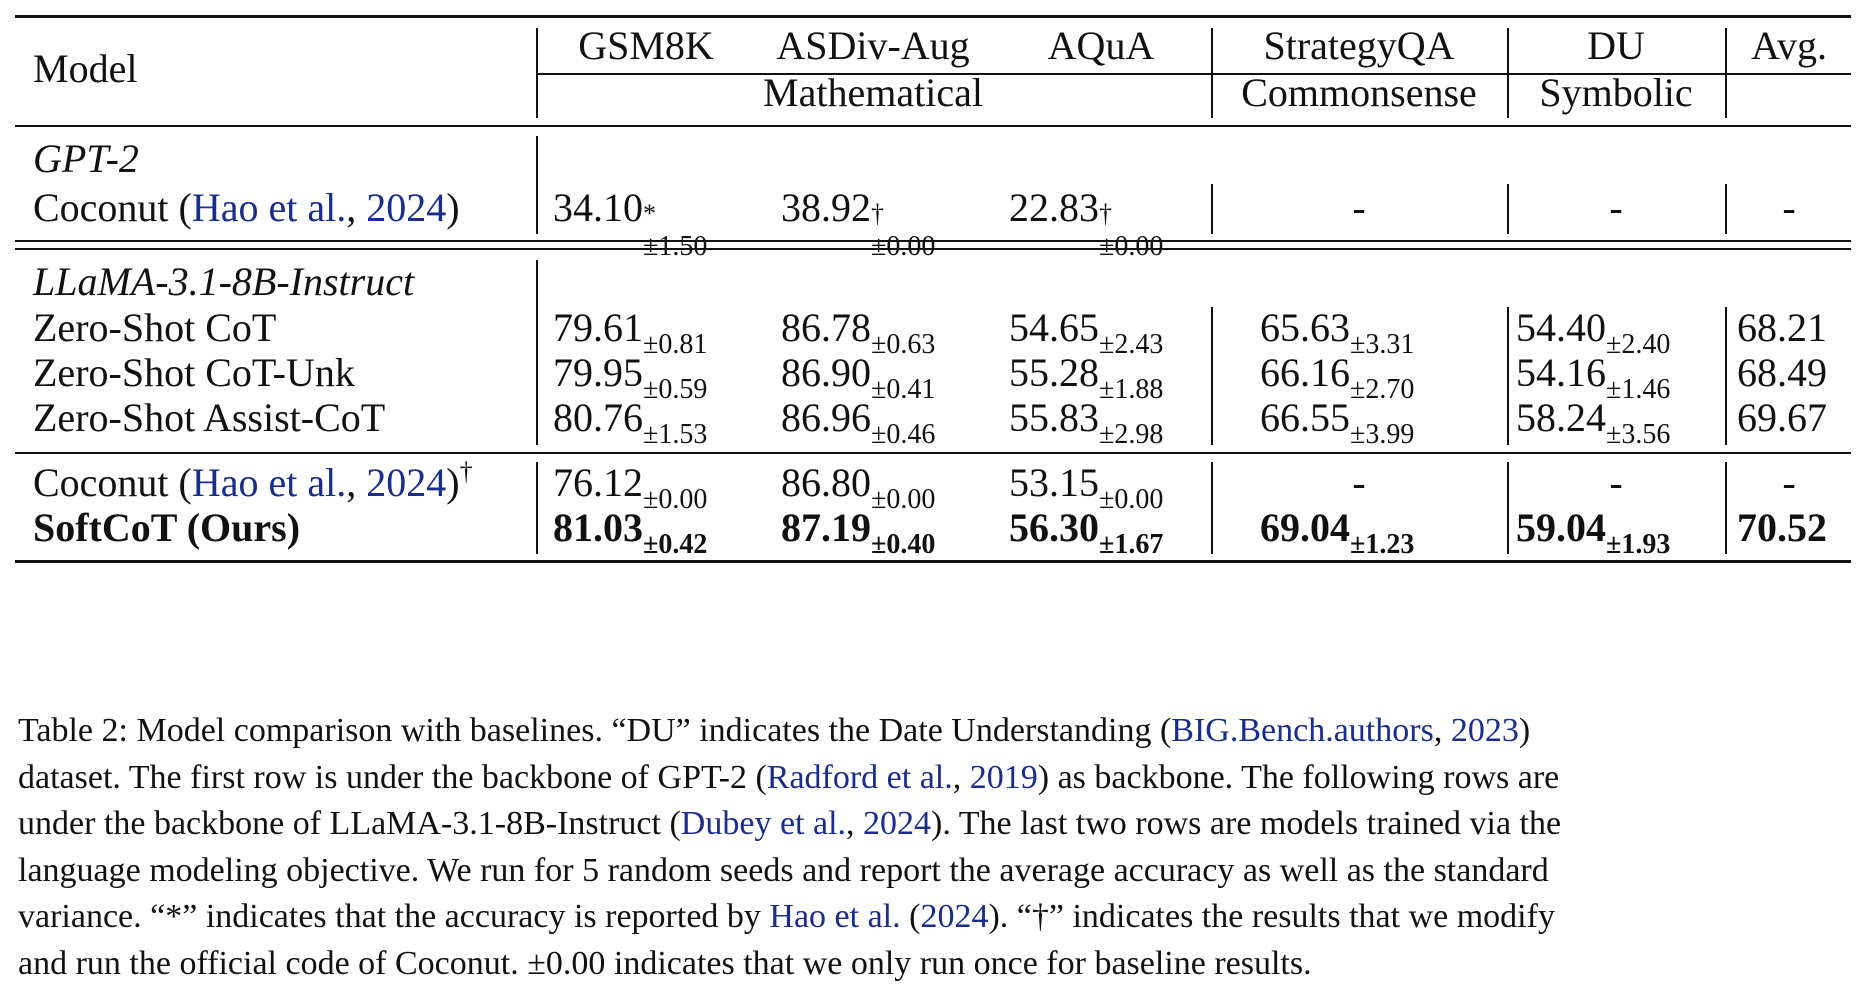  What do you see at coordinates (1086, 422) in the screenshot?
I see `cell-assist-aqua: 55.83±2.98` at bounding box center [1086, 422].